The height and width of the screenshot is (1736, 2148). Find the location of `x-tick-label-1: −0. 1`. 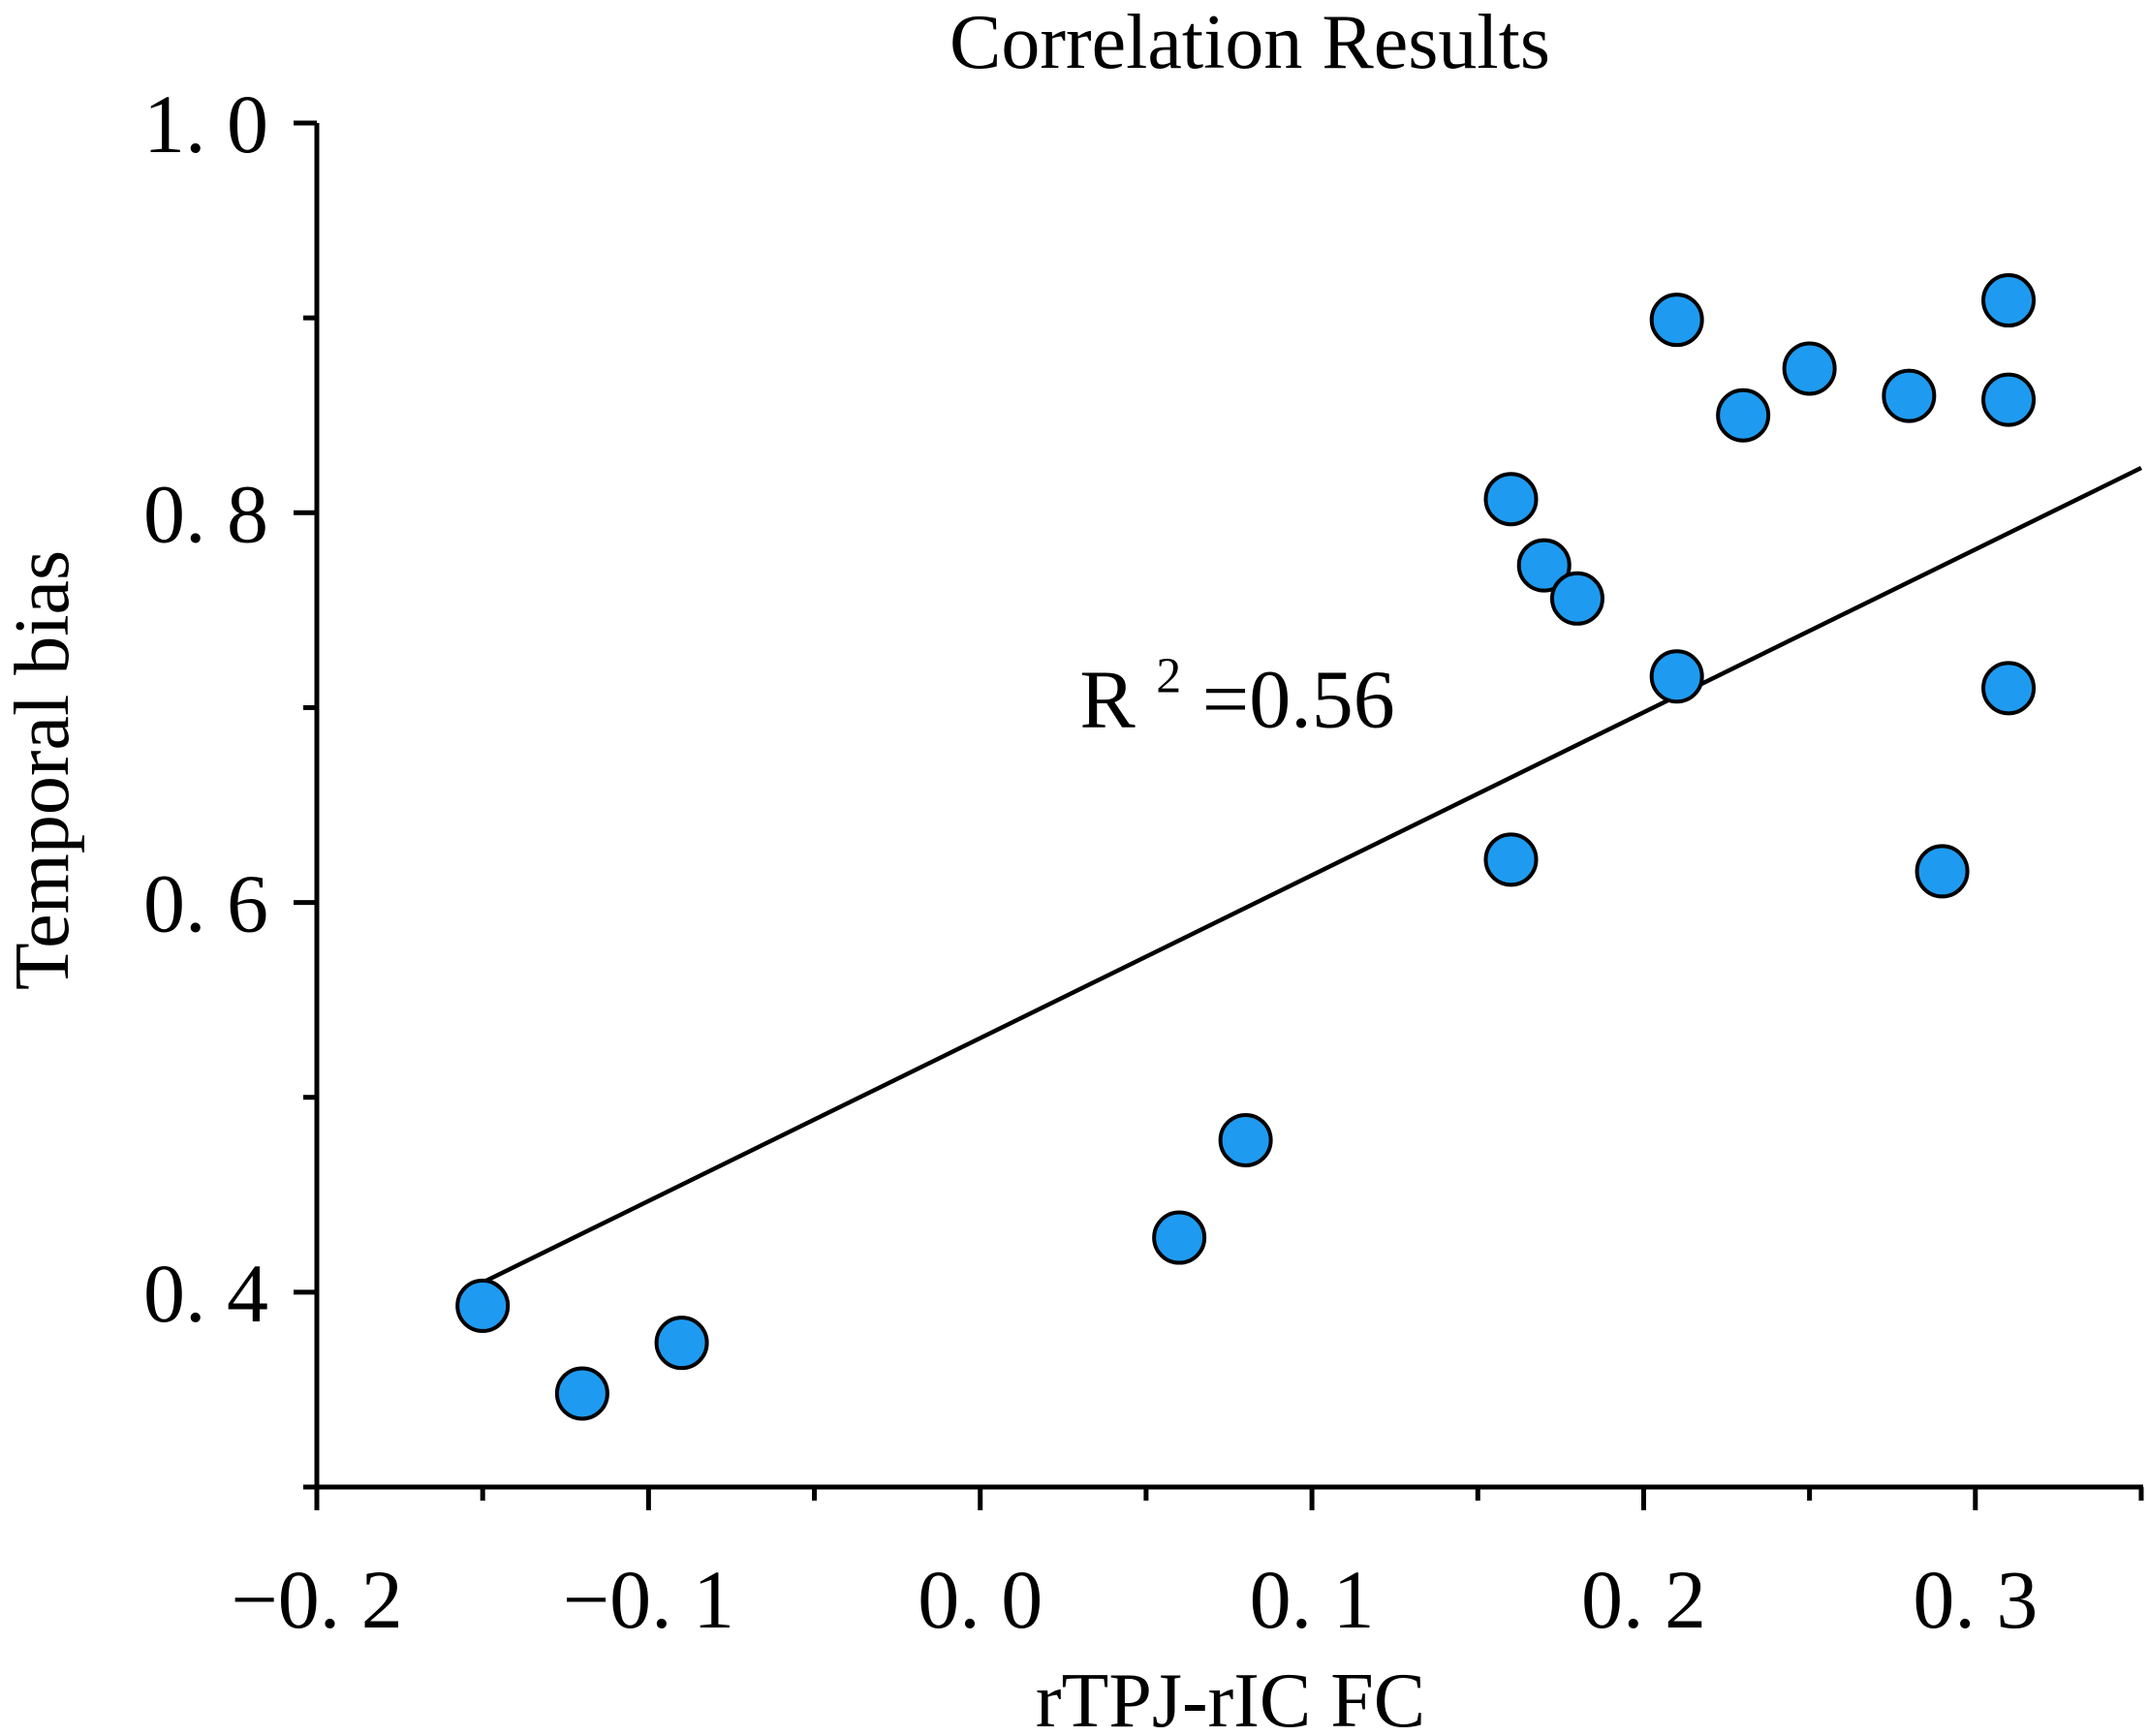

x-tick-label-1: −0. 1 is located at coordinates (649, 1599).